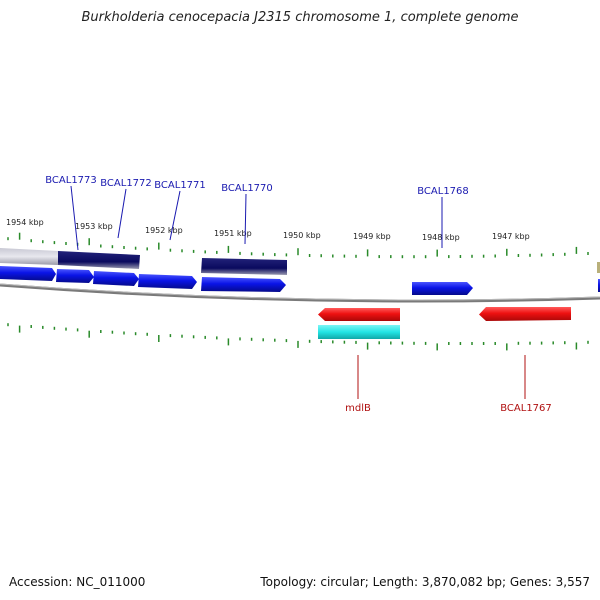 This screenshot has height=600, width=600. What do you see at coordinates (94, 226) in the screenshot?
I see `scale-label: 1953 kbp` at bounding box center [94, 226].